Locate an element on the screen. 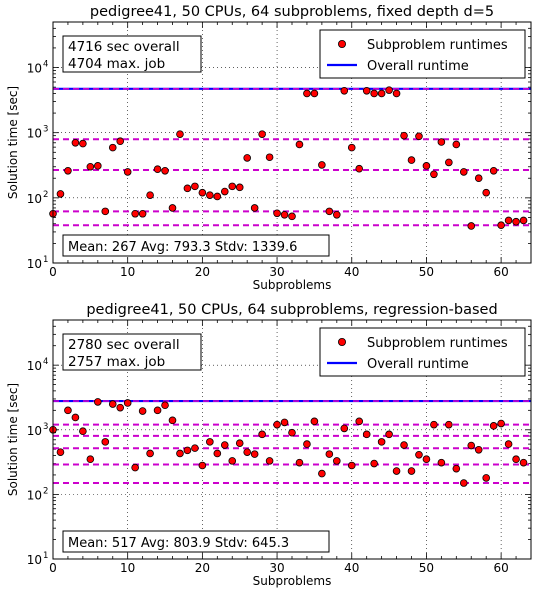 Image resolution: width=533 pixels, height=590 pixels. info-box-line: 4716 sec overall is located at coordinates (124, 47).